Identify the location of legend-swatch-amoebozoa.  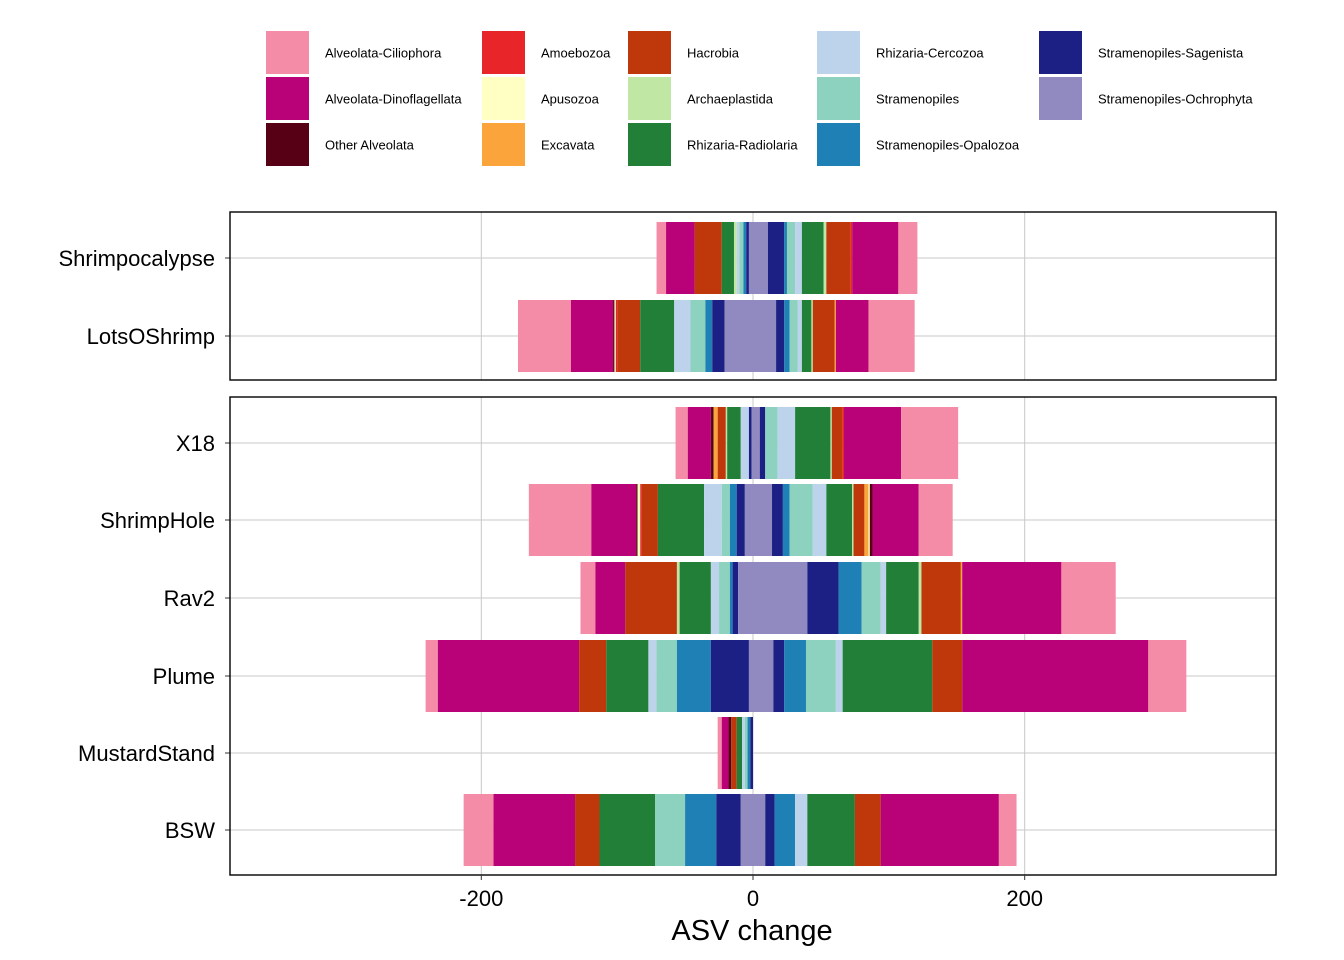
(503, 52).